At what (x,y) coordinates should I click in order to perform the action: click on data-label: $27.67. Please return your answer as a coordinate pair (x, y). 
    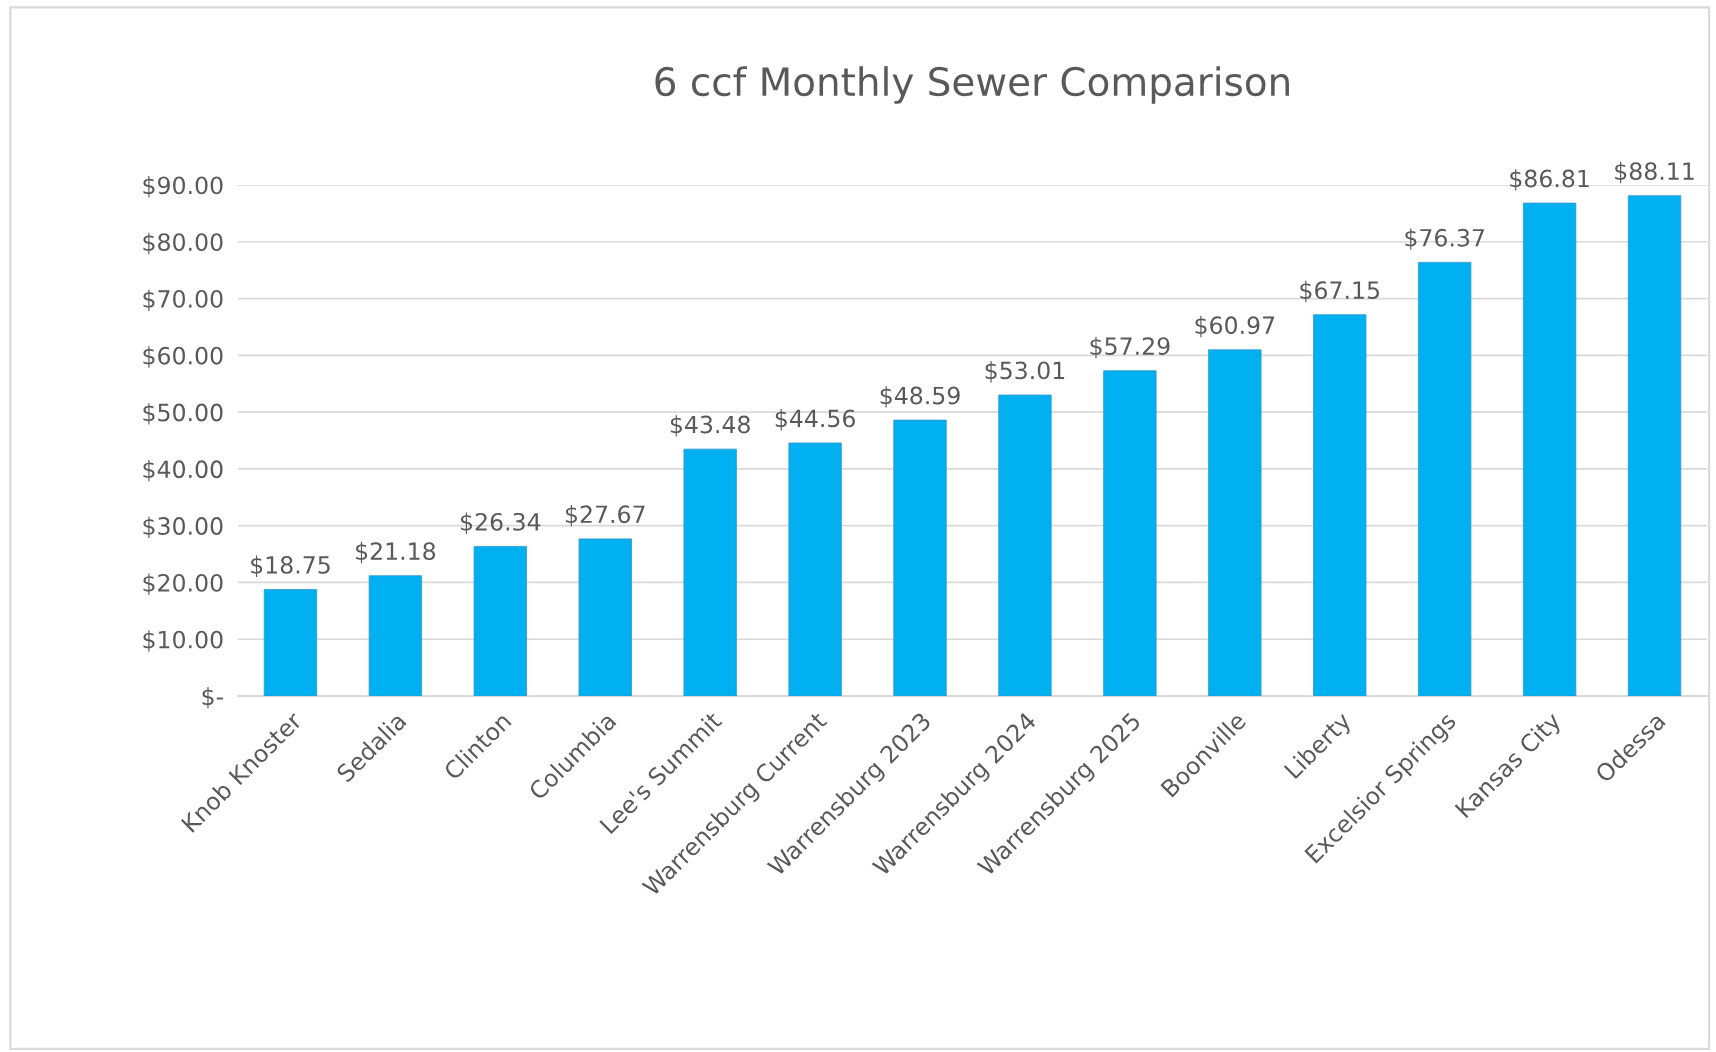
    Looking at the image, I should click on (605, 515).